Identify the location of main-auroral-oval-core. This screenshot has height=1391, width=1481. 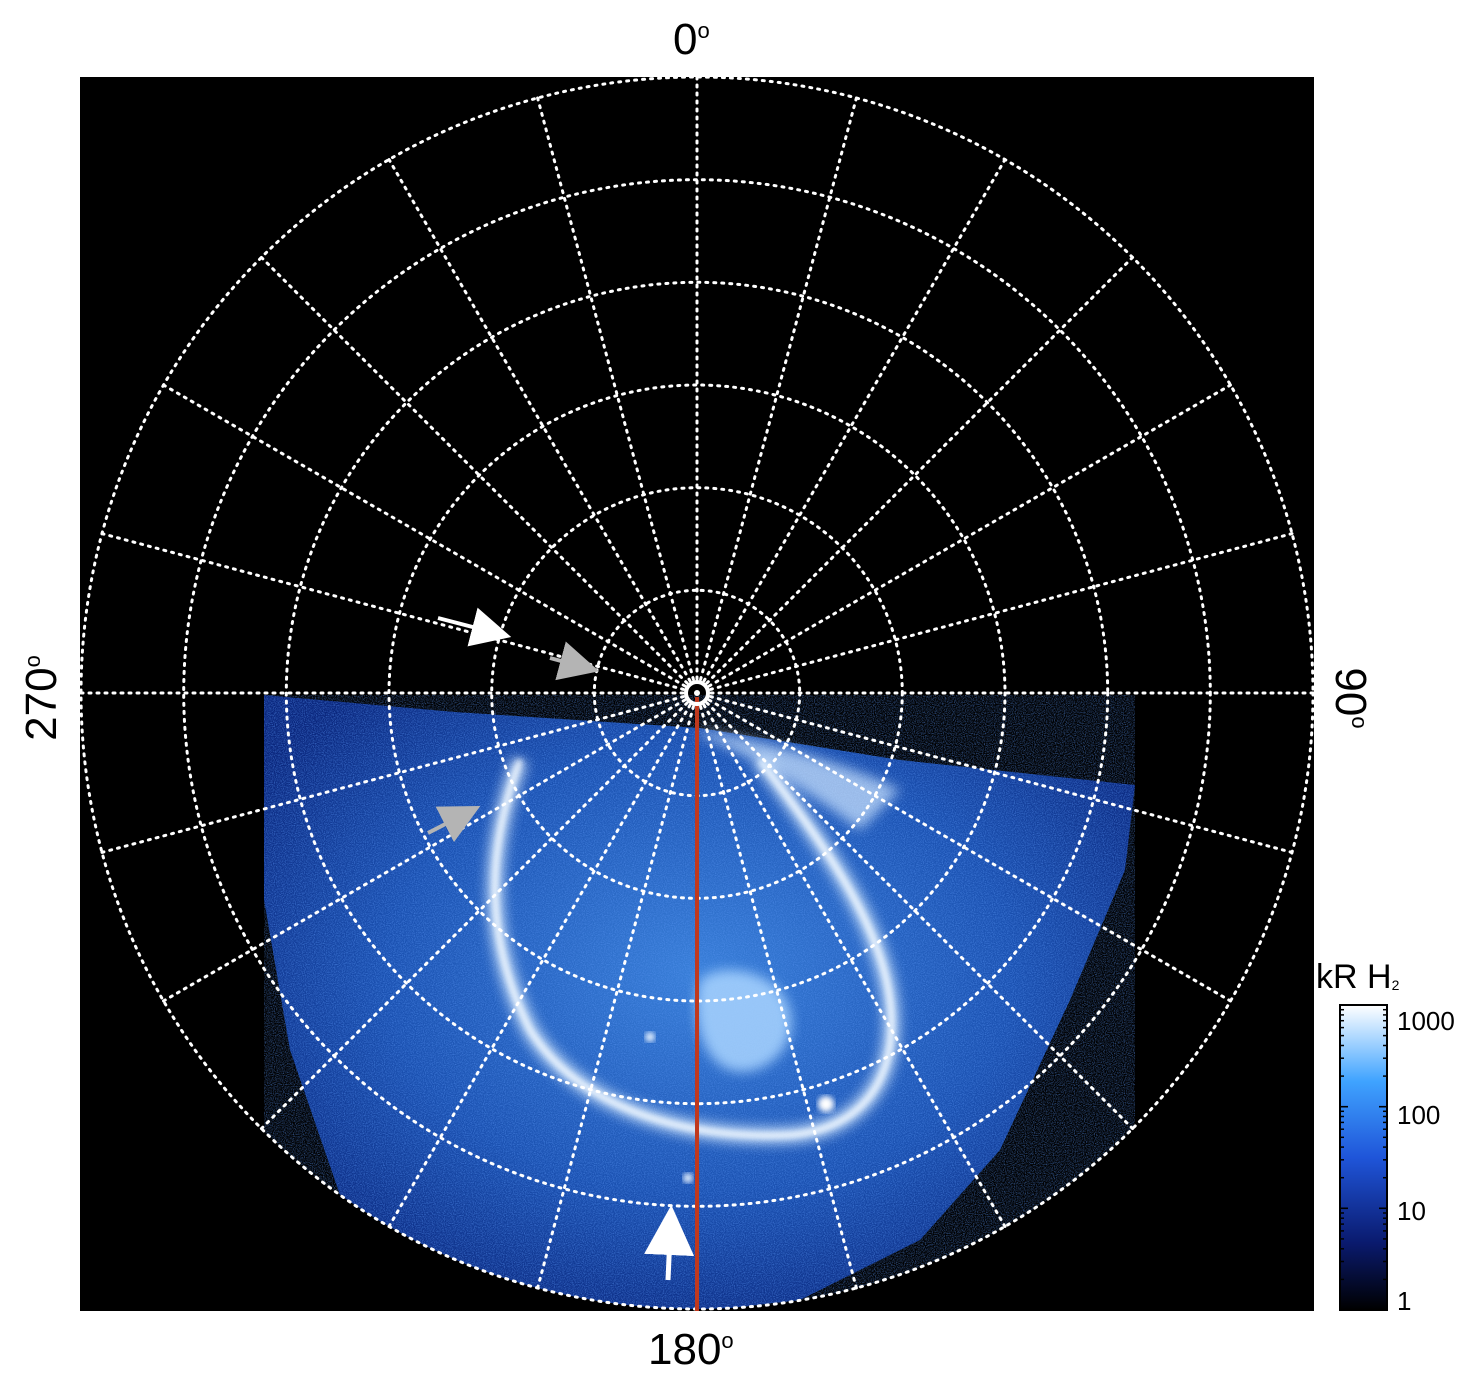
(693, 948).